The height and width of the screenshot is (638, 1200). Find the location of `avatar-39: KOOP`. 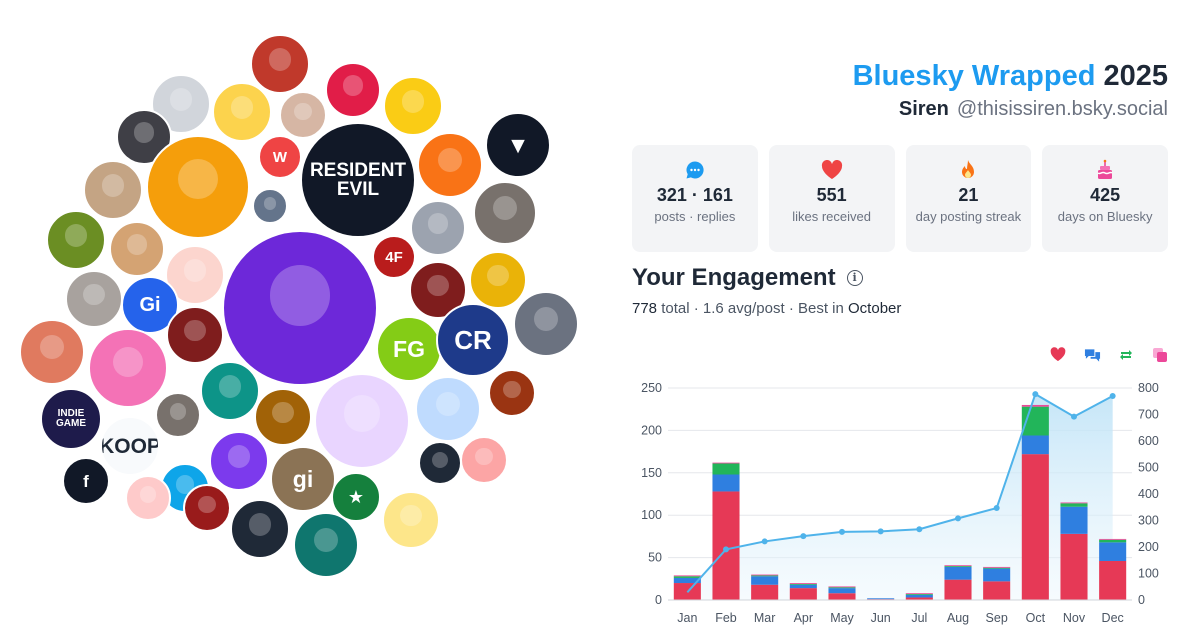

avatar-39: KOOP is located at coordinates (130, 446).